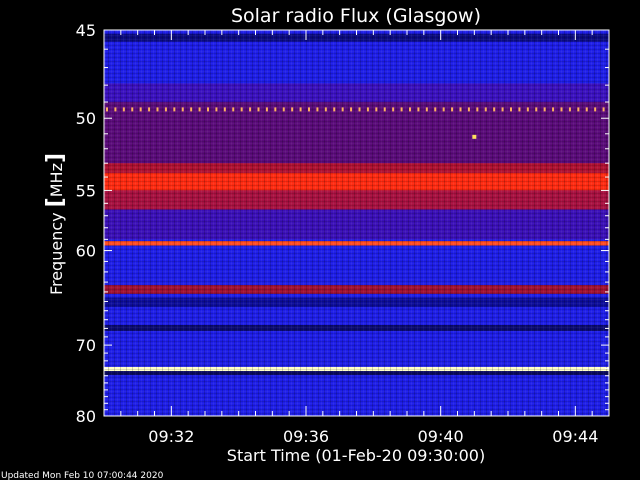 The width and height of the screenshot is (640, 480). I want to click on bright-spot, so click(474, 136).